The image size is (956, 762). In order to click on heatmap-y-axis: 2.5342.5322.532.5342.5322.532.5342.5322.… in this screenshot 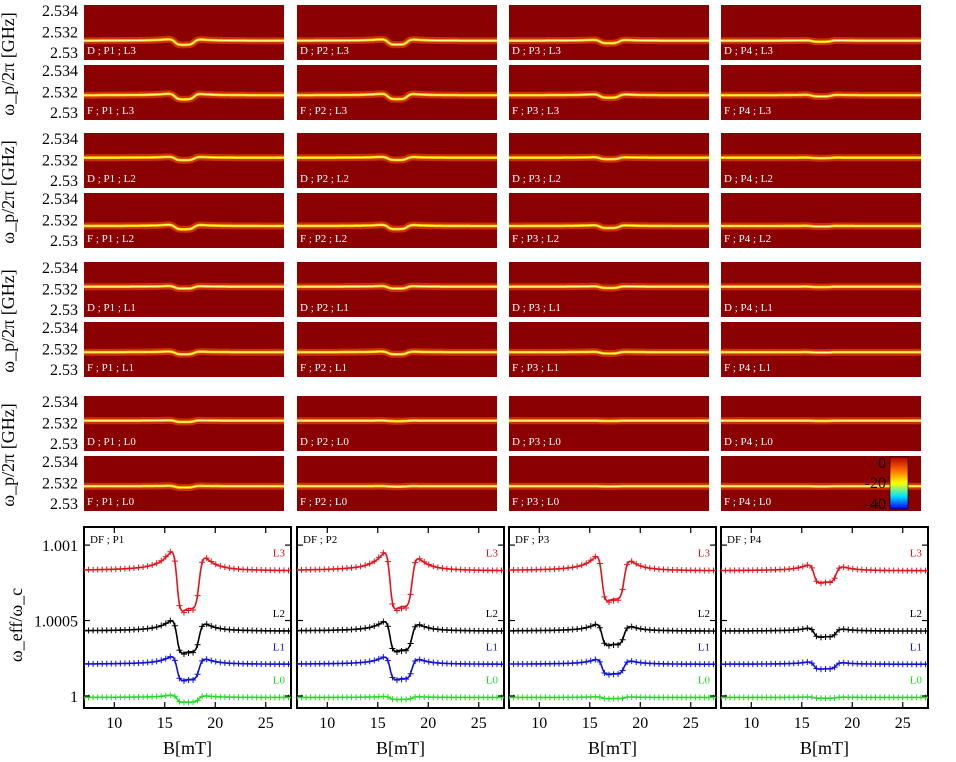, I will do `click(39, 258)`.